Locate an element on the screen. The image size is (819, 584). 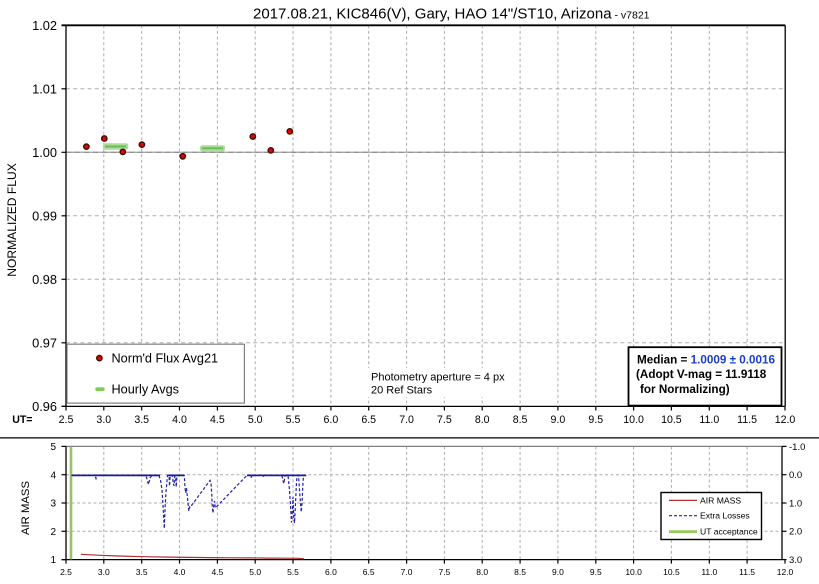
svg-text: 1 is located at coordinates (53, 560).